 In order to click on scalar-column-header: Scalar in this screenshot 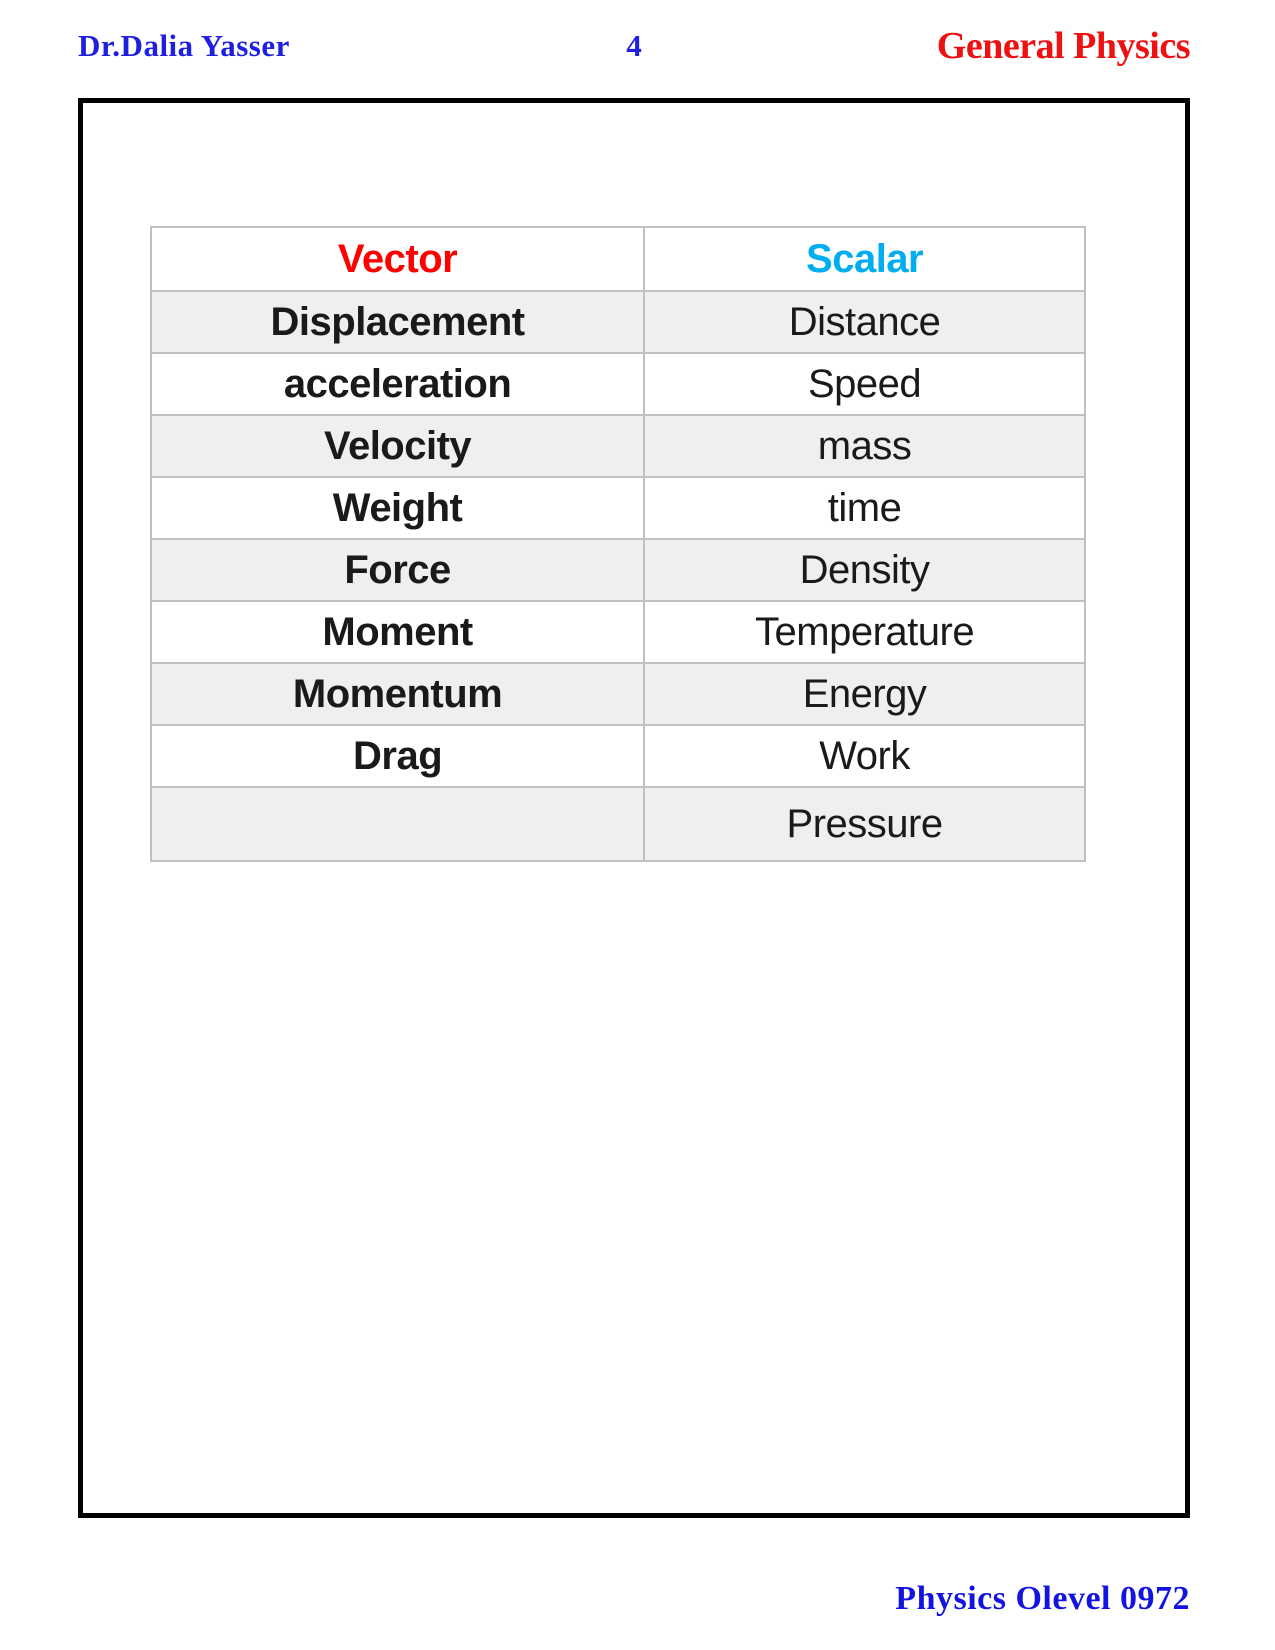, I will do `click(864, 259)`.